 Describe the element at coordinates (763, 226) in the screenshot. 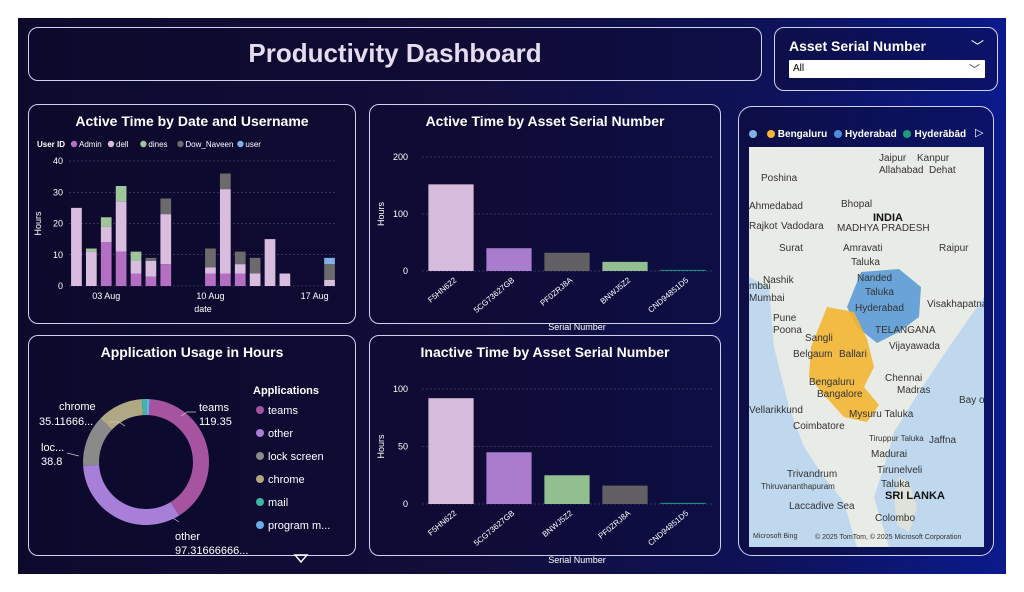

I see `map-place-label: Rajkot` at that location.